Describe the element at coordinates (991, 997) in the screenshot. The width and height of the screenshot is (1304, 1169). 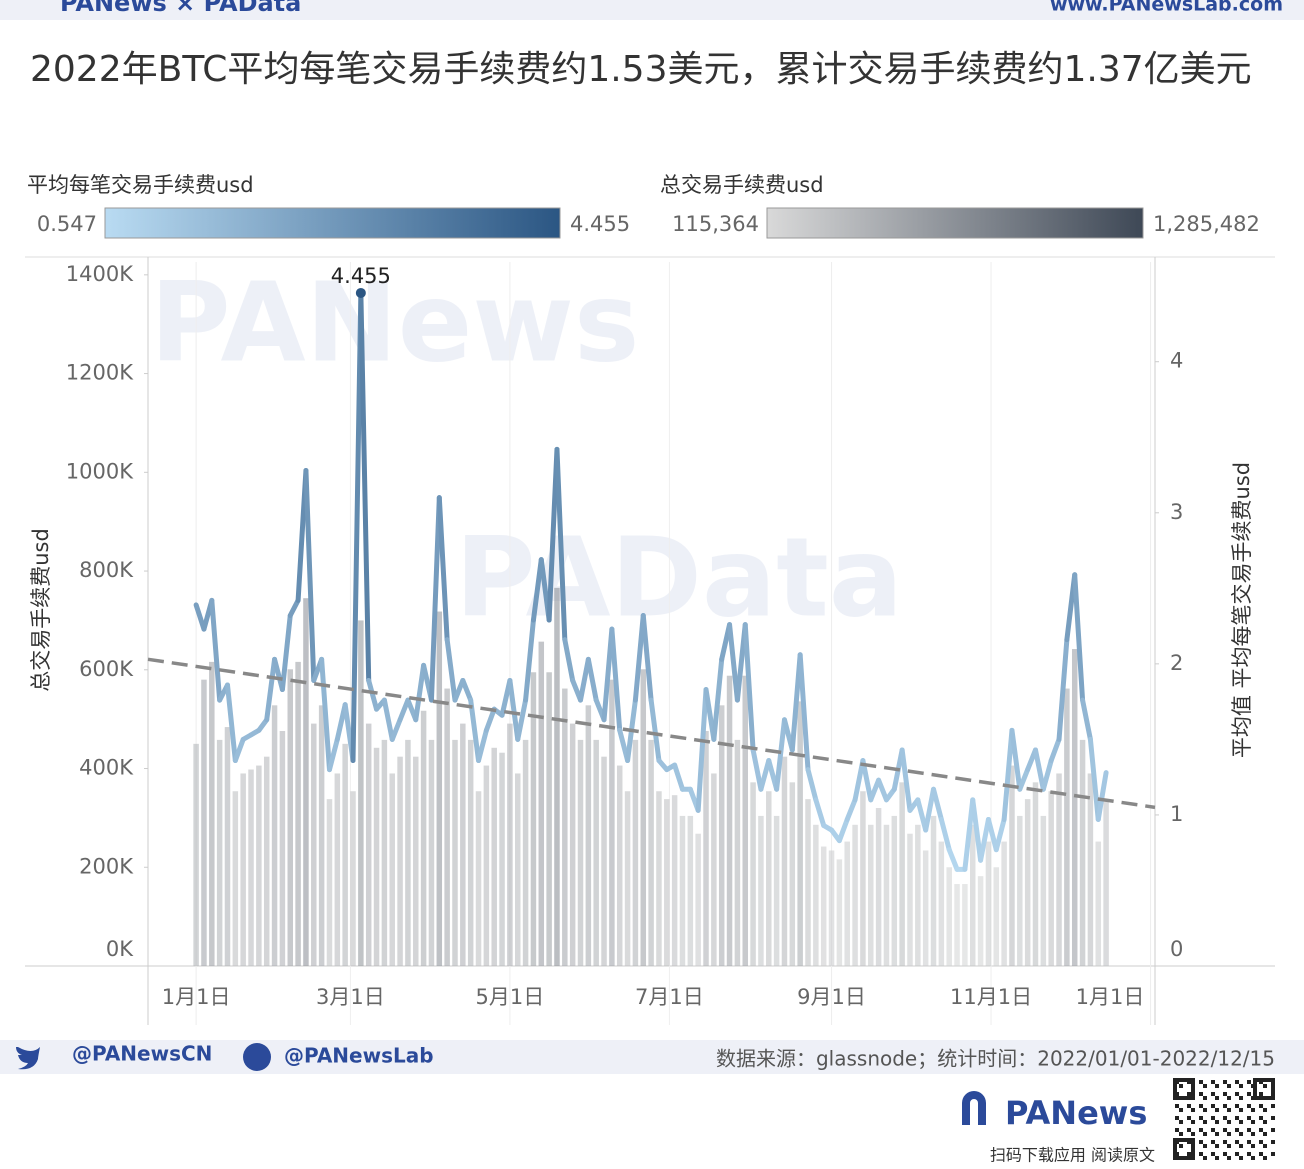
I see `x-tick-label: 11月1日` at that location.